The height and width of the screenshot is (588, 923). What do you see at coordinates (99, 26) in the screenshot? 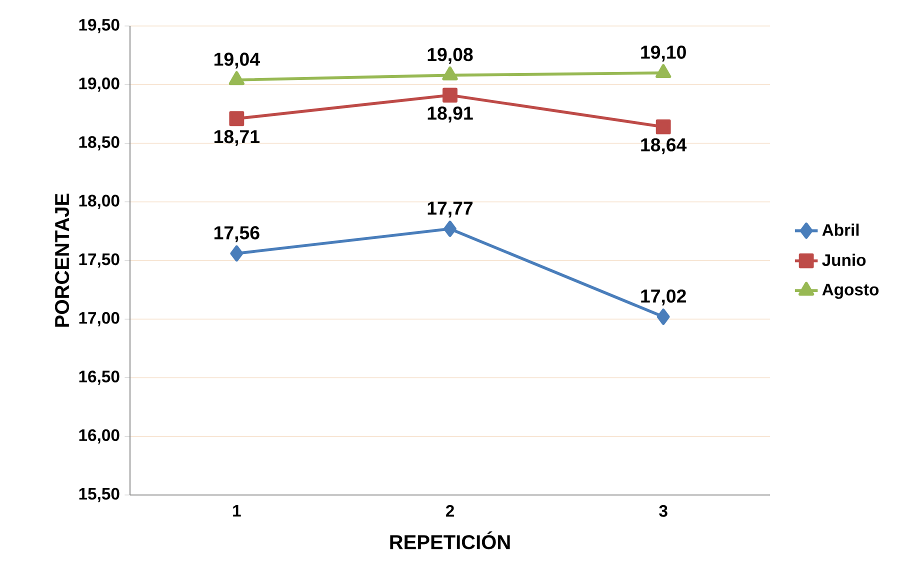
I see `y-tick-label: 19,50` at bounding box center [99, 26].